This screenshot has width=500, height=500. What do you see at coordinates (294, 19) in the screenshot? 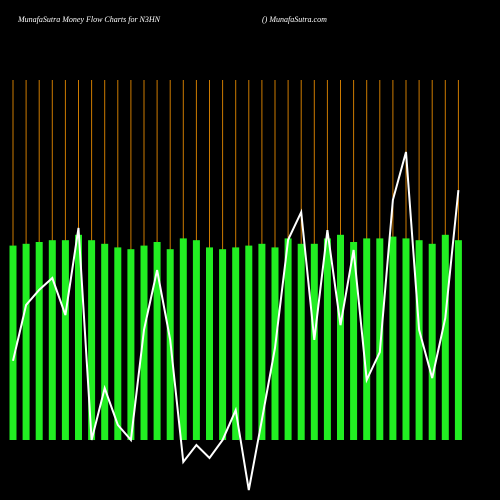
I see `chart-subtitle: () MunafaSutra.com` at bounding box center [294, 19].